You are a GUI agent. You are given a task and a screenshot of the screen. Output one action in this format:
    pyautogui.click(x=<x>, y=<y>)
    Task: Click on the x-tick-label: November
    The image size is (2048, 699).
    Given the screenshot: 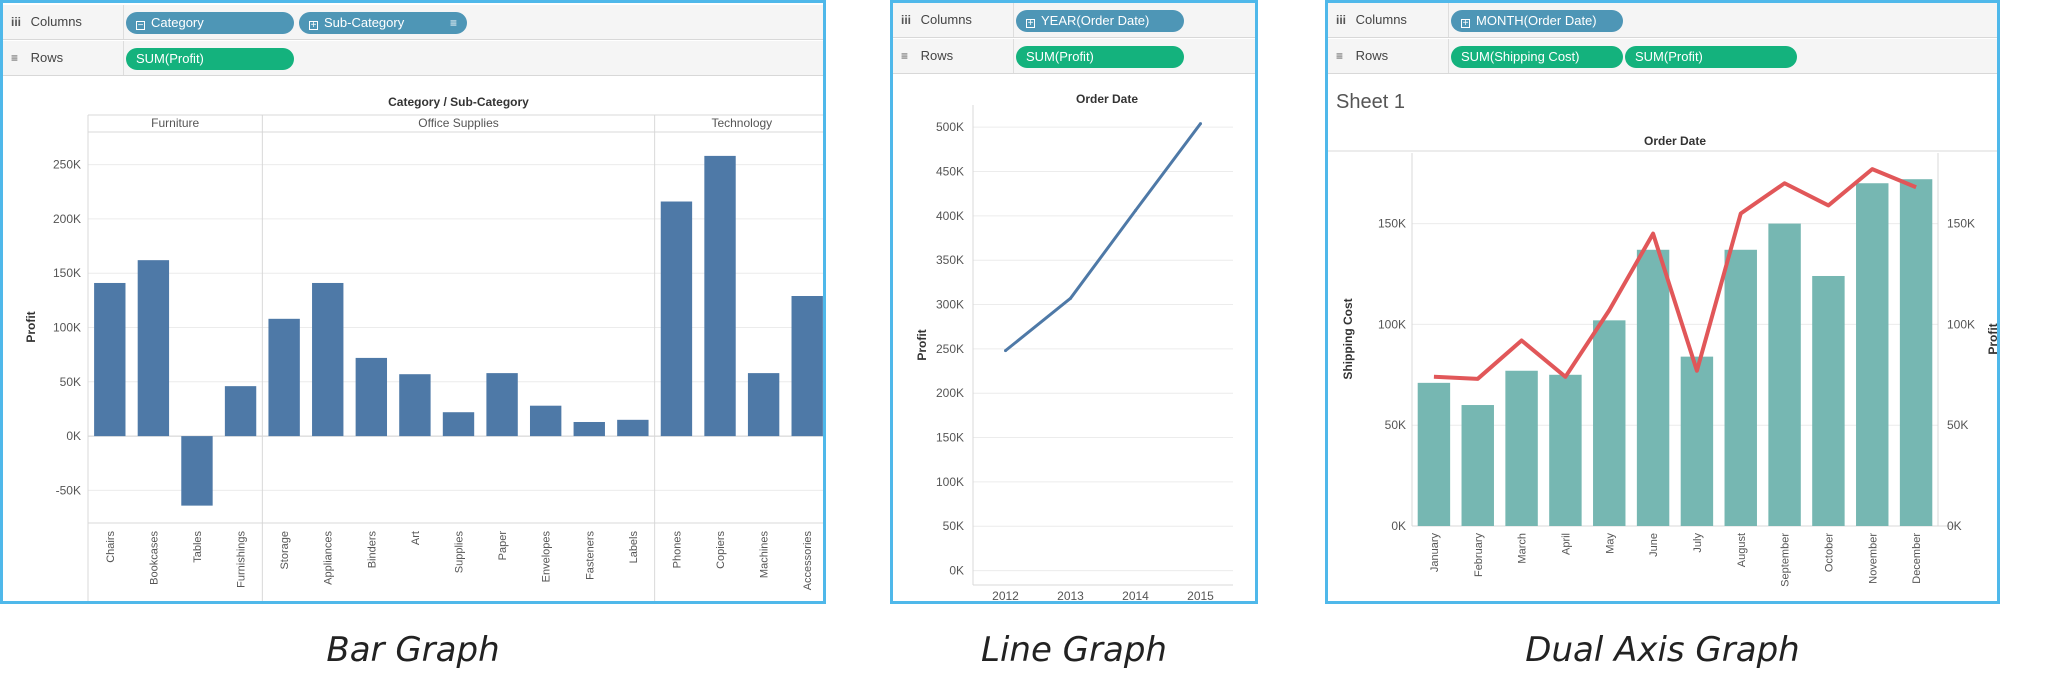 What is the action you would take?
    pyautogui.click(x=1873, y=558)
    